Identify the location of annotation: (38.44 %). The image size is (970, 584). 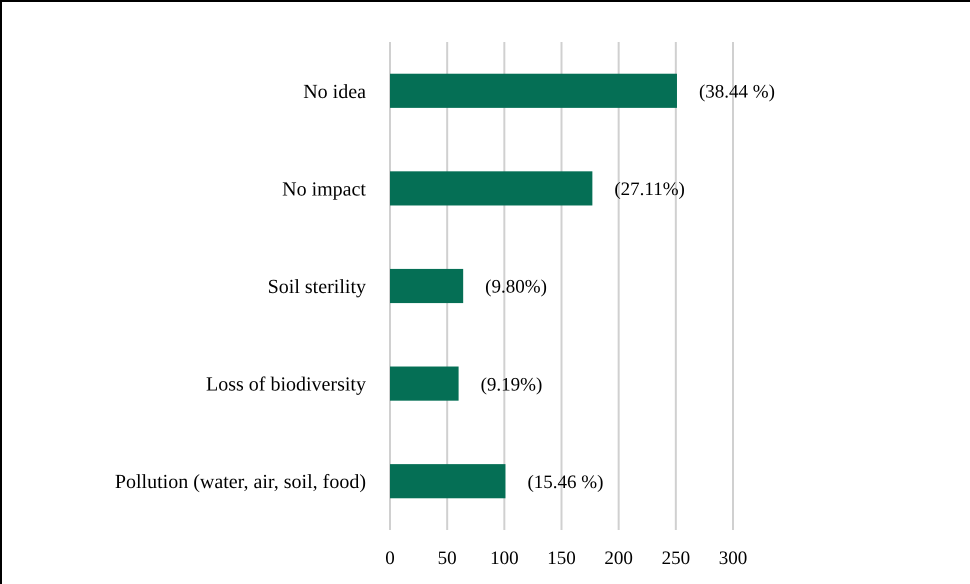
(736, 91).